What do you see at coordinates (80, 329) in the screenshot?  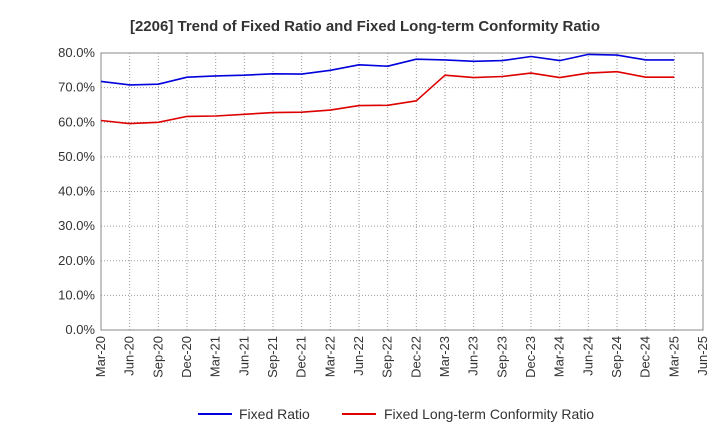 I see `y-tick-label: 0.0%` at bounding box center [80, 329].